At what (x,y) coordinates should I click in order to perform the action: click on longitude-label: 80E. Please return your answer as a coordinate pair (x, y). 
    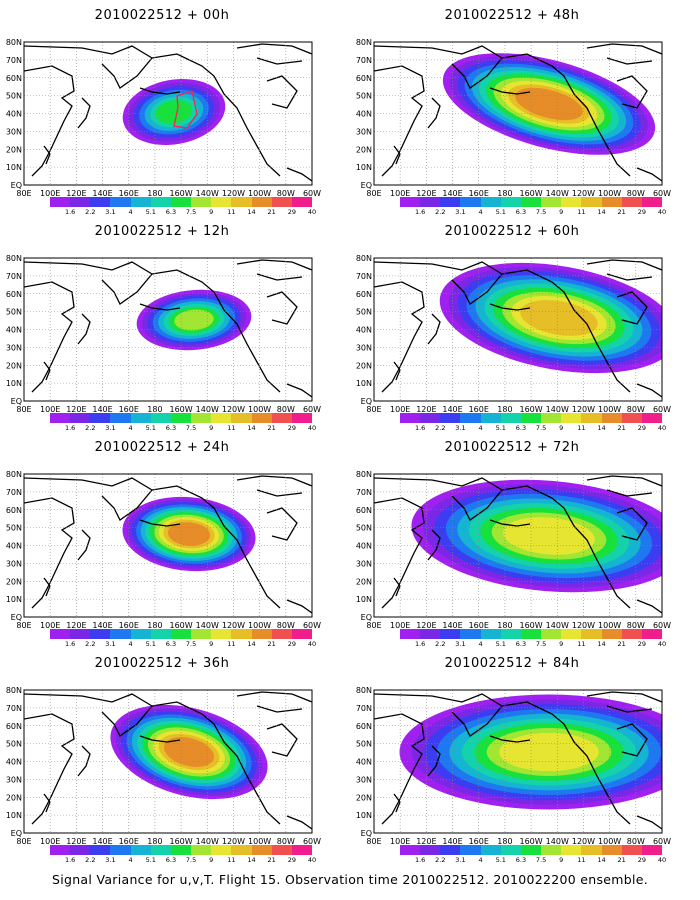
    Looking at the image, I should click on (373, 409).